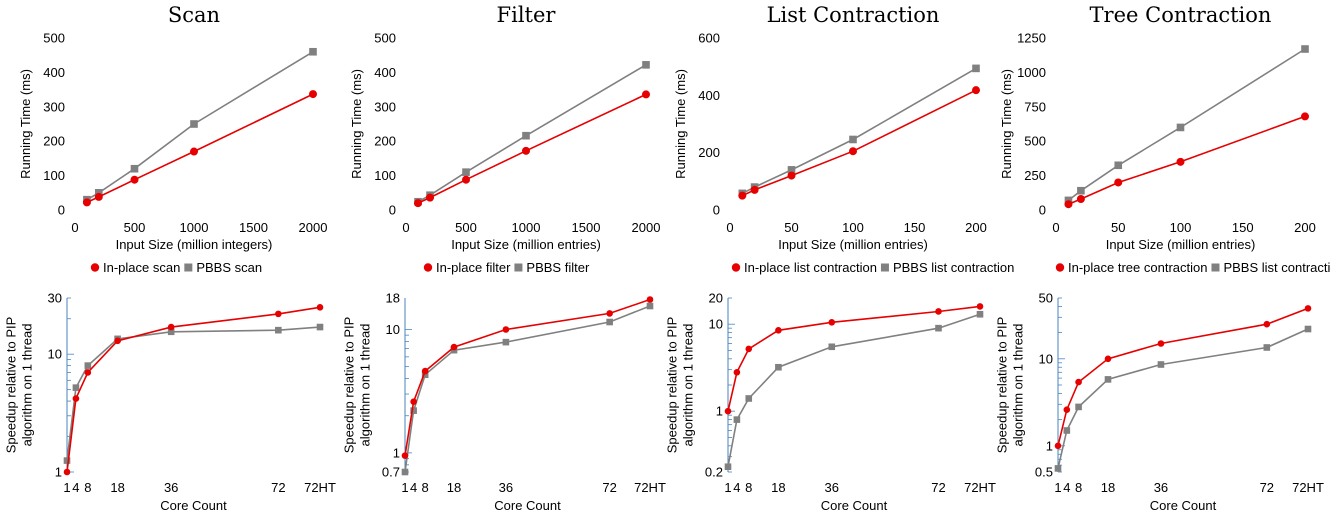  What do you see at coordinates (976, 227) in the screenshot?
I see `x-tick-label: 200` at bounding box center [976, 227].